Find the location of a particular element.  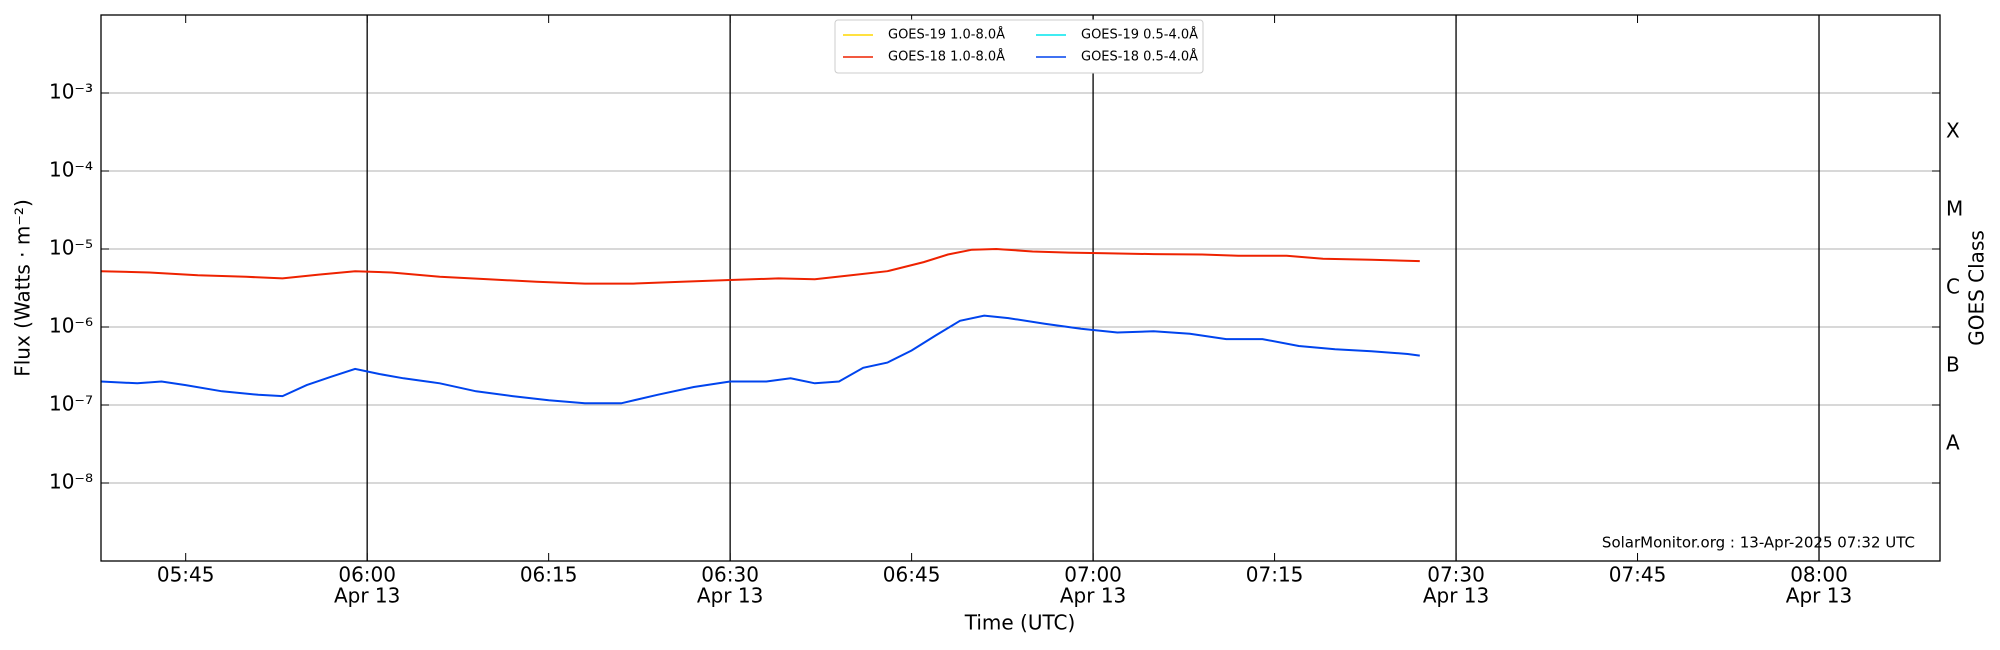

x-tick-label: 08:00 is located at coordinates (1819, 575).